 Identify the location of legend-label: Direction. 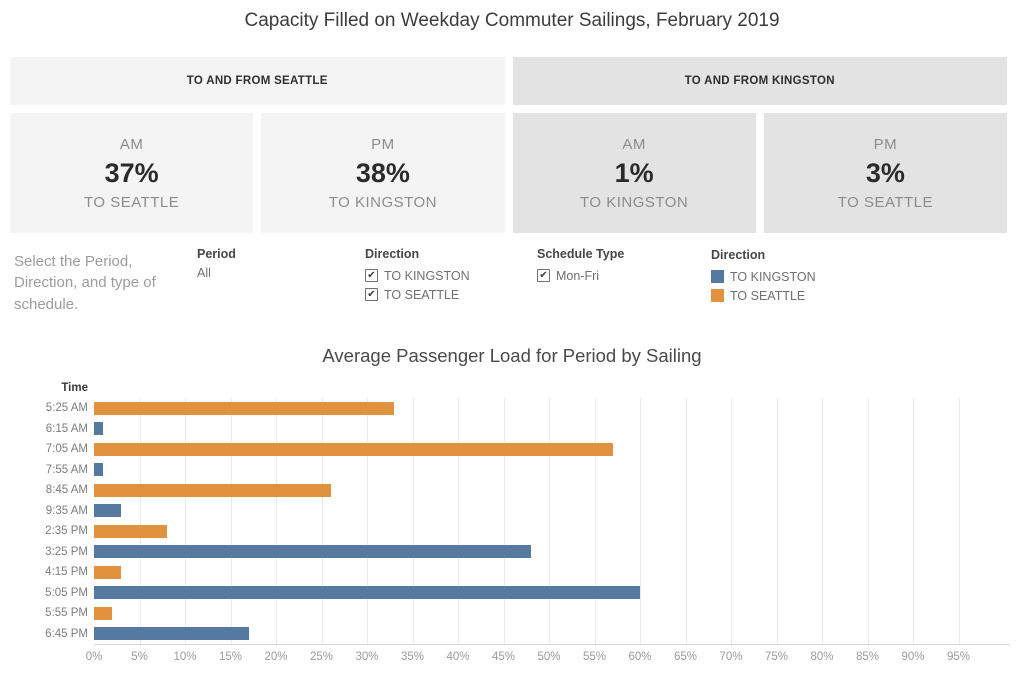
(738, 255).